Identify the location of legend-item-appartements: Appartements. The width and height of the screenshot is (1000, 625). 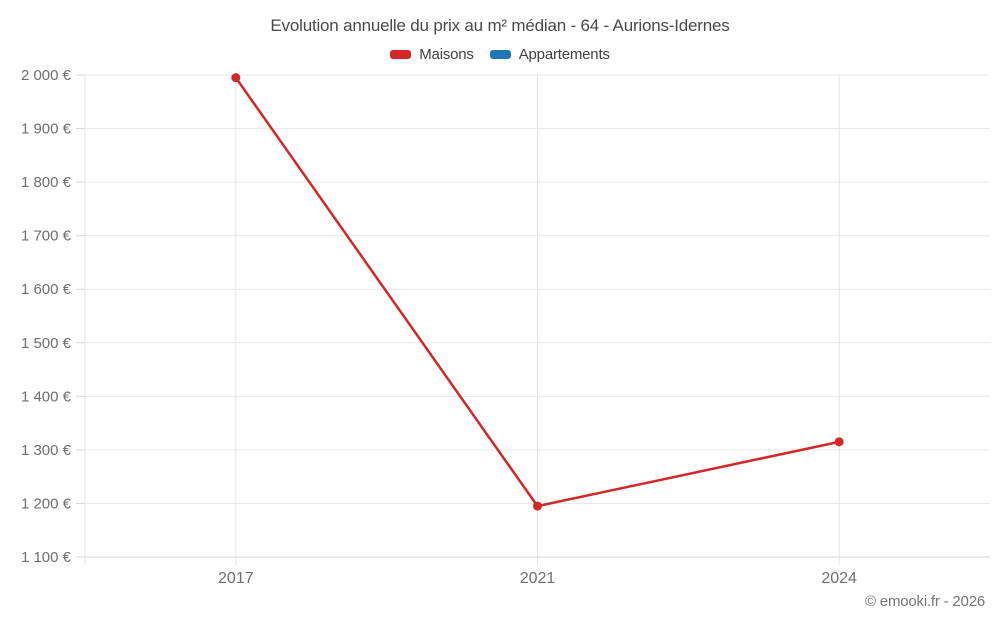
(549, 54).